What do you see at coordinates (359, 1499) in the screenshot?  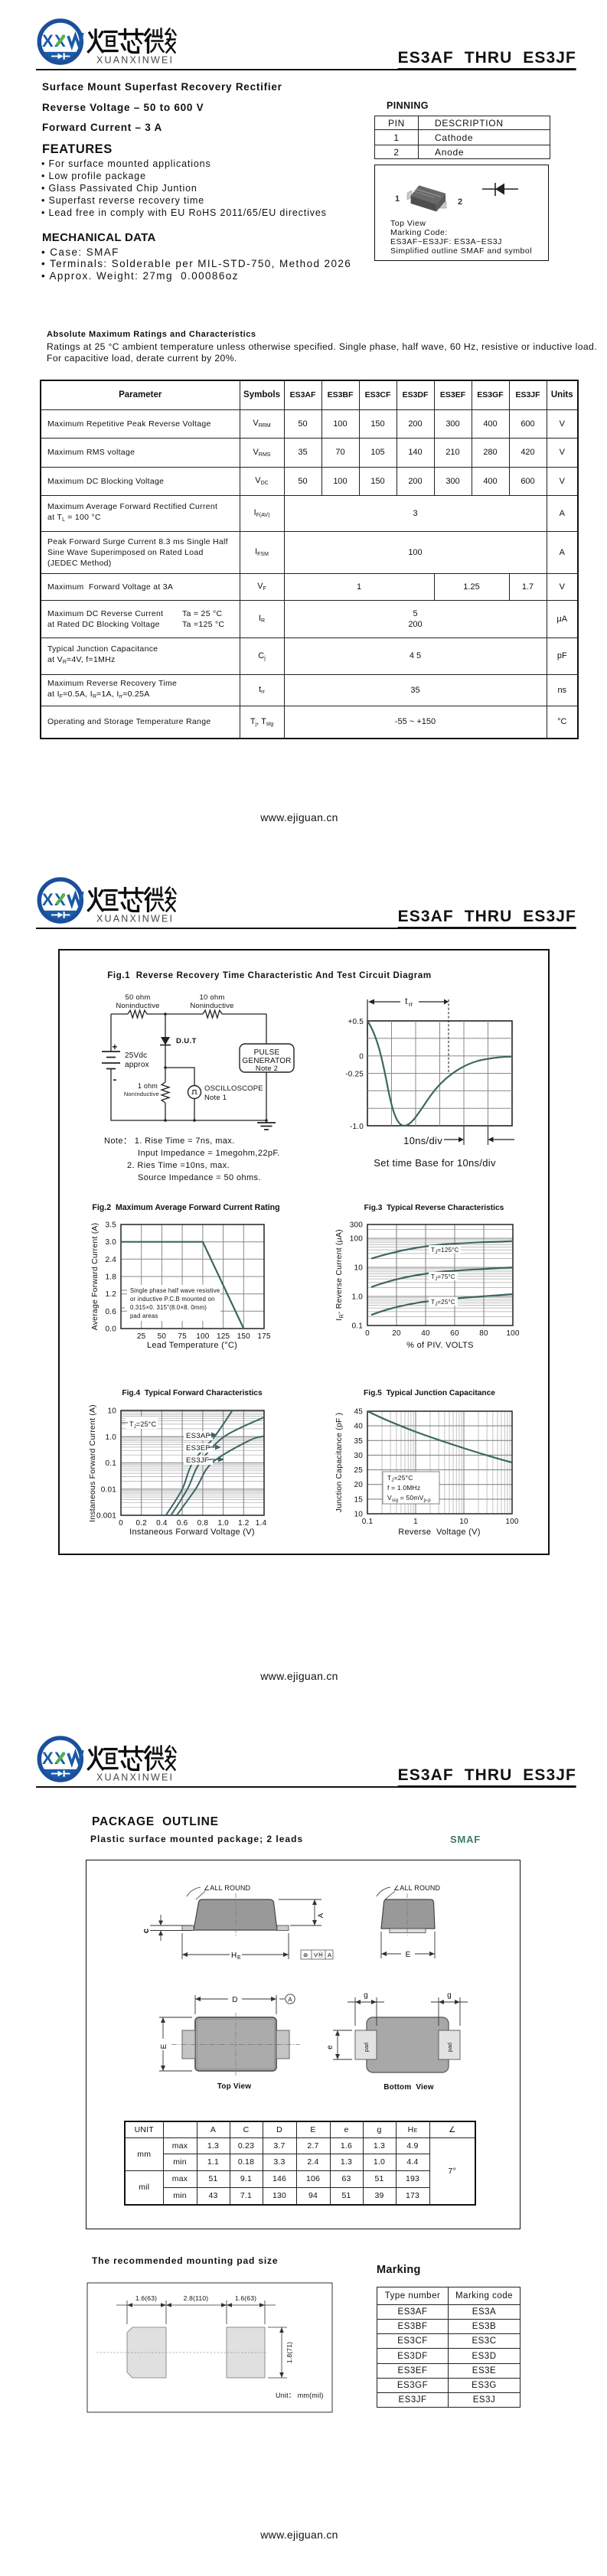 I see `svg-text: 15` at bounding box center [359, 1499].